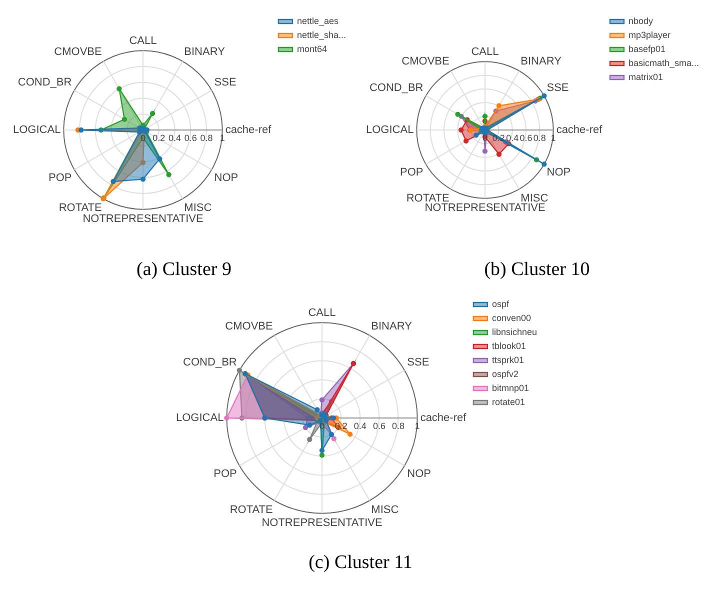 This screenshot has height=601, width=721. I want to click on legend-label: ospf, so click(500, 303).